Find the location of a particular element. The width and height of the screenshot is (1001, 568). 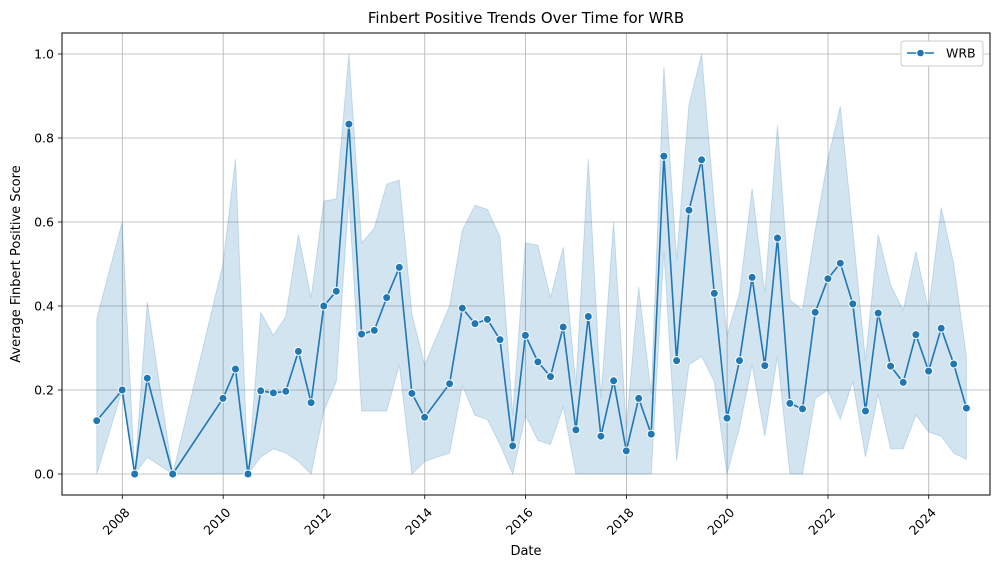

y-axis-label: Average Finbert Positive Score is located at coordinates (16, 263).